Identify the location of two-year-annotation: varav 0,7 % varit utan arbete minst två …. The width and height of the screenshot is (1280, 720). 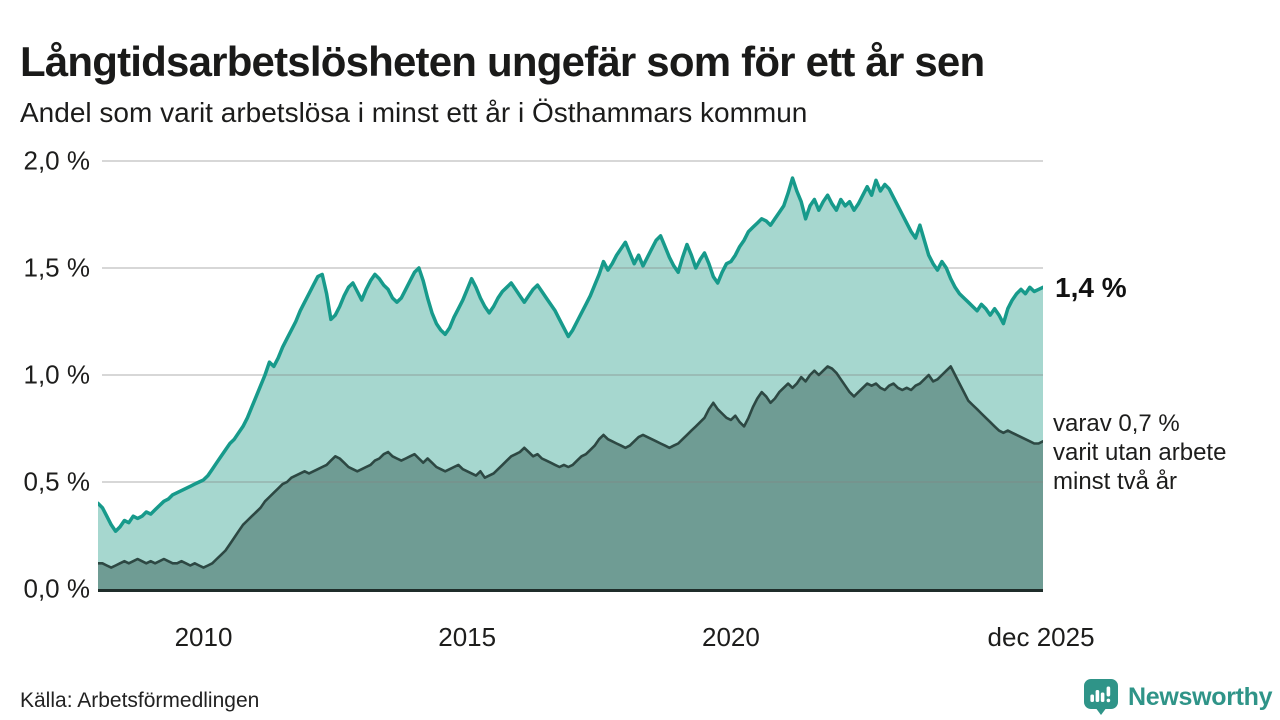
(1139, 452).